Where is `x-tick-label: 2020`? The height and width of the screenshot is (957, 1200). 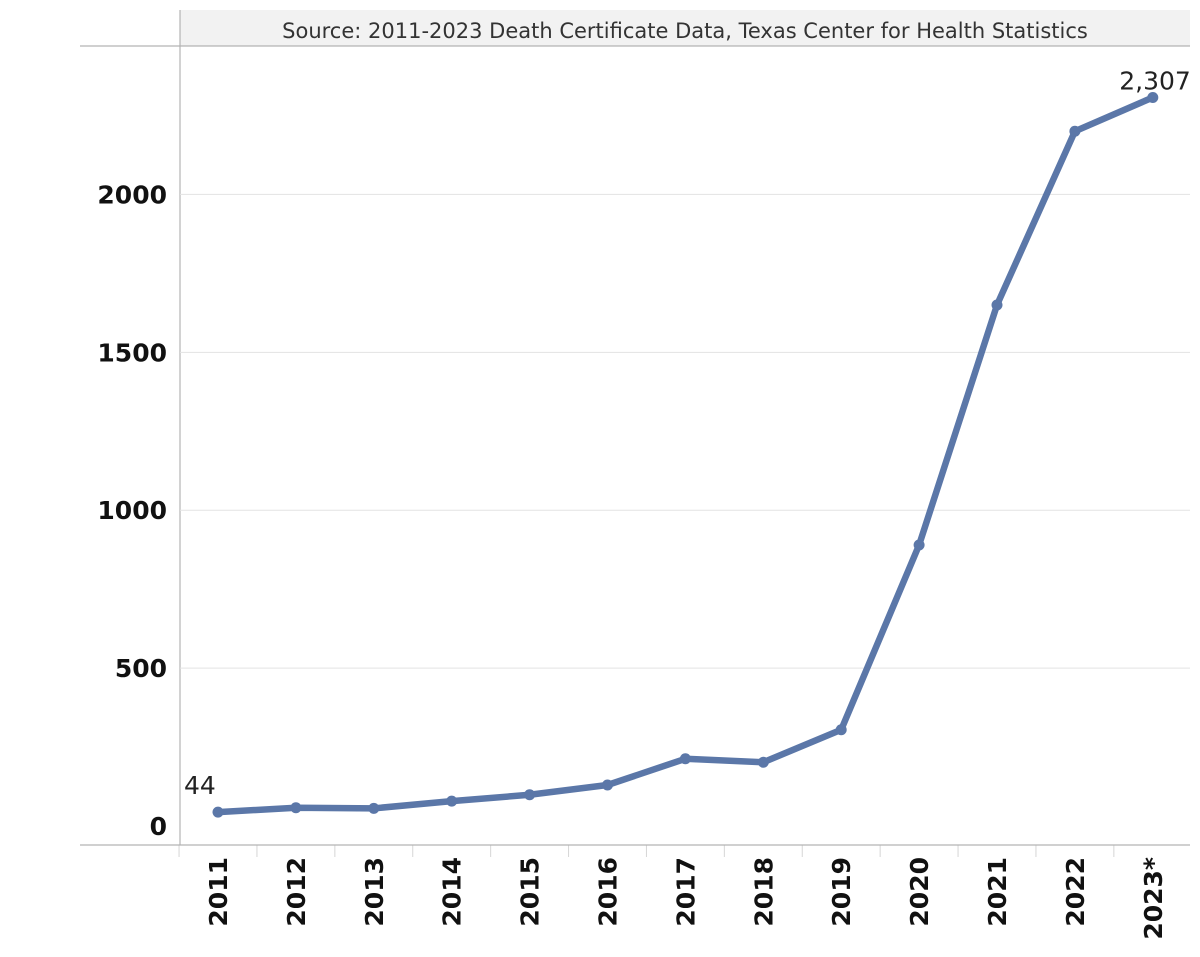
x-tick-label: 2020 is located at coordinates (919, 892).